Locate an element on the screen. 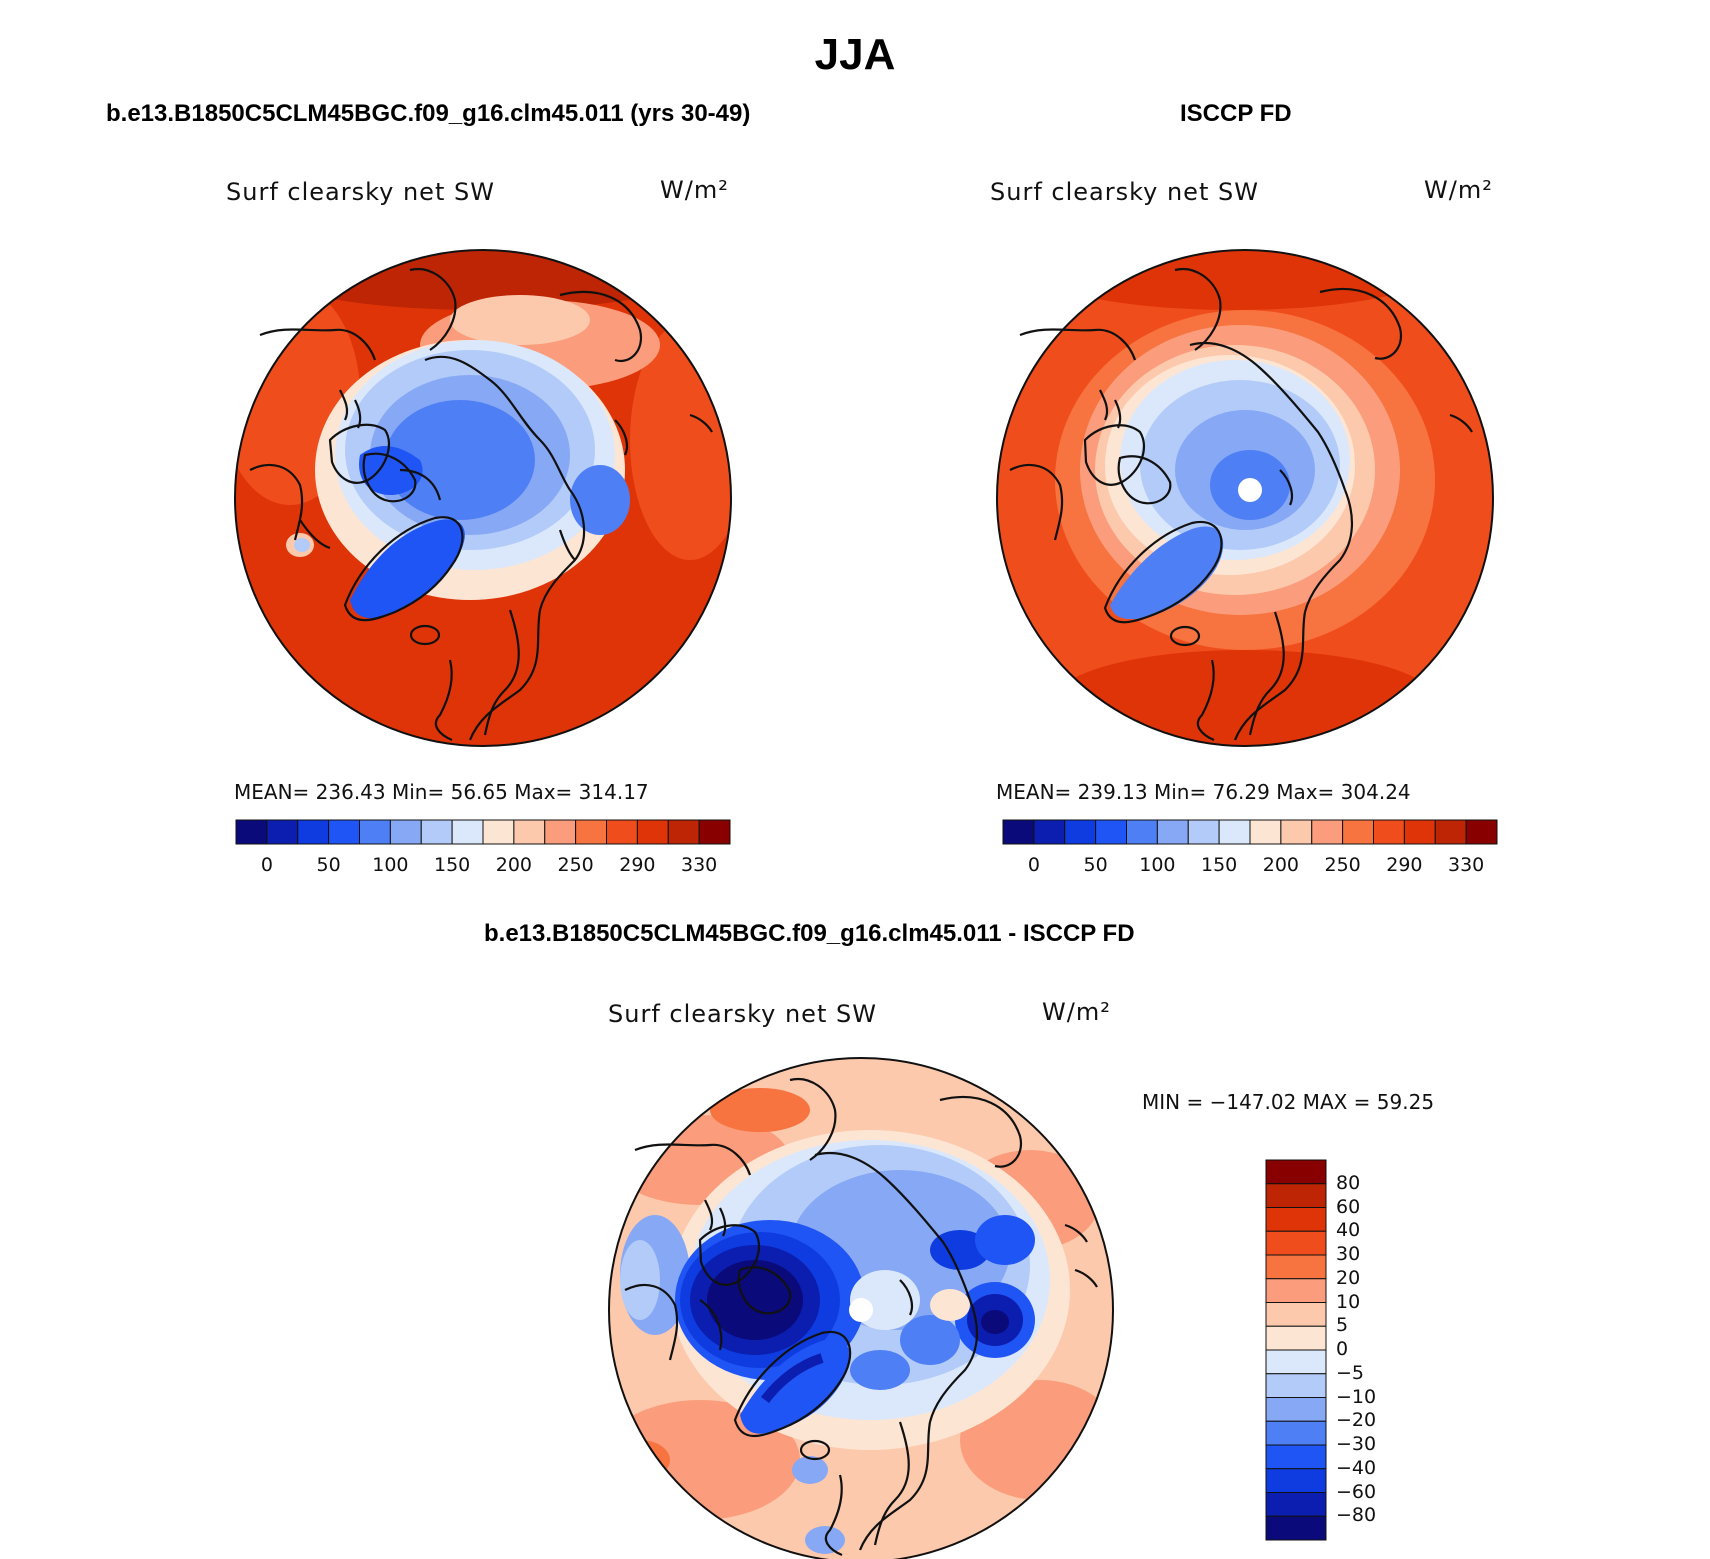  panel-2-coastlines is located at coordinates (1241, 504).